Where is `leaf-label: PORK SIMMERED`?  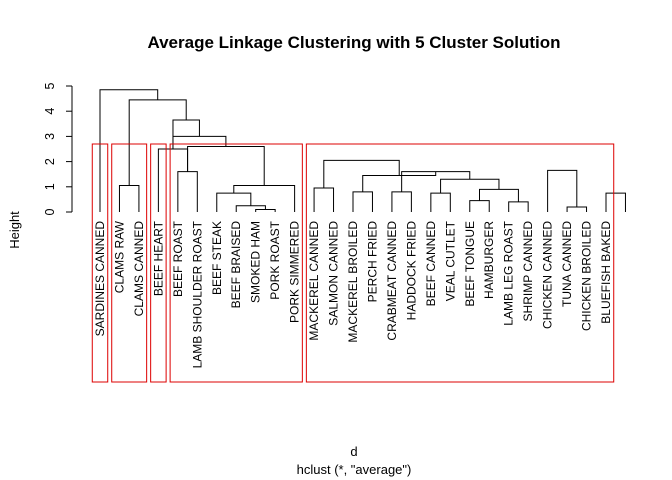 leaf-label: PORK SIMMERED is located at coordinates (295, 272).